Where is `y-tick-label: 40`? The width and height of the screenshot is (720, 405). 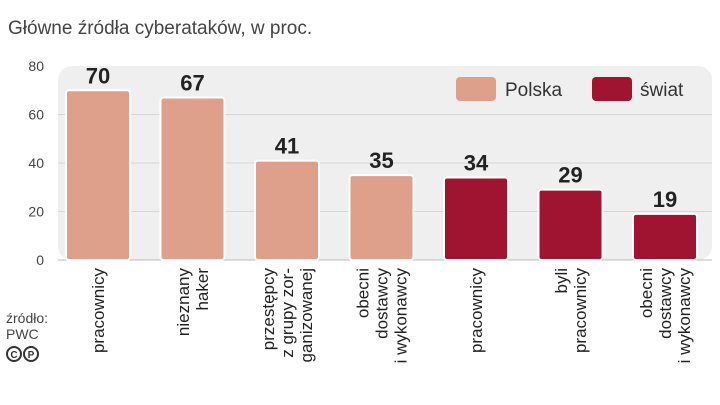
y-tick-label: 40 is located at coordinates (36, 163).